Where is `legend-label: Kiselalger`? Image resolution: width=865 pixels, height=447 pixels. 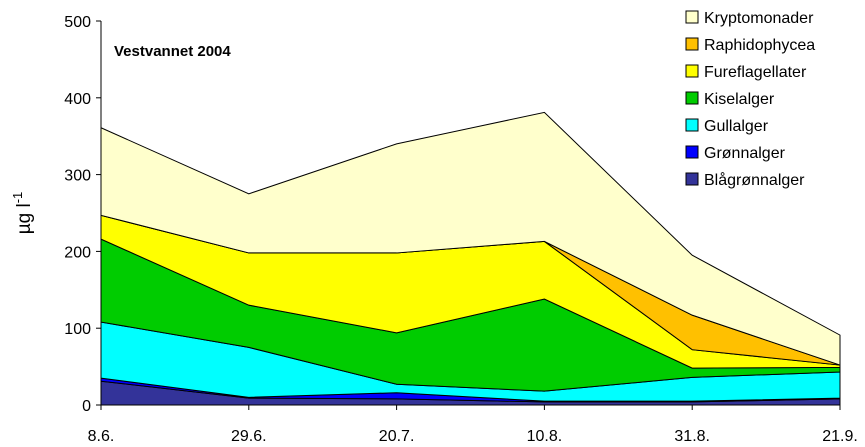
legend-label: Kiselalger is located at coordinates (739, 99).